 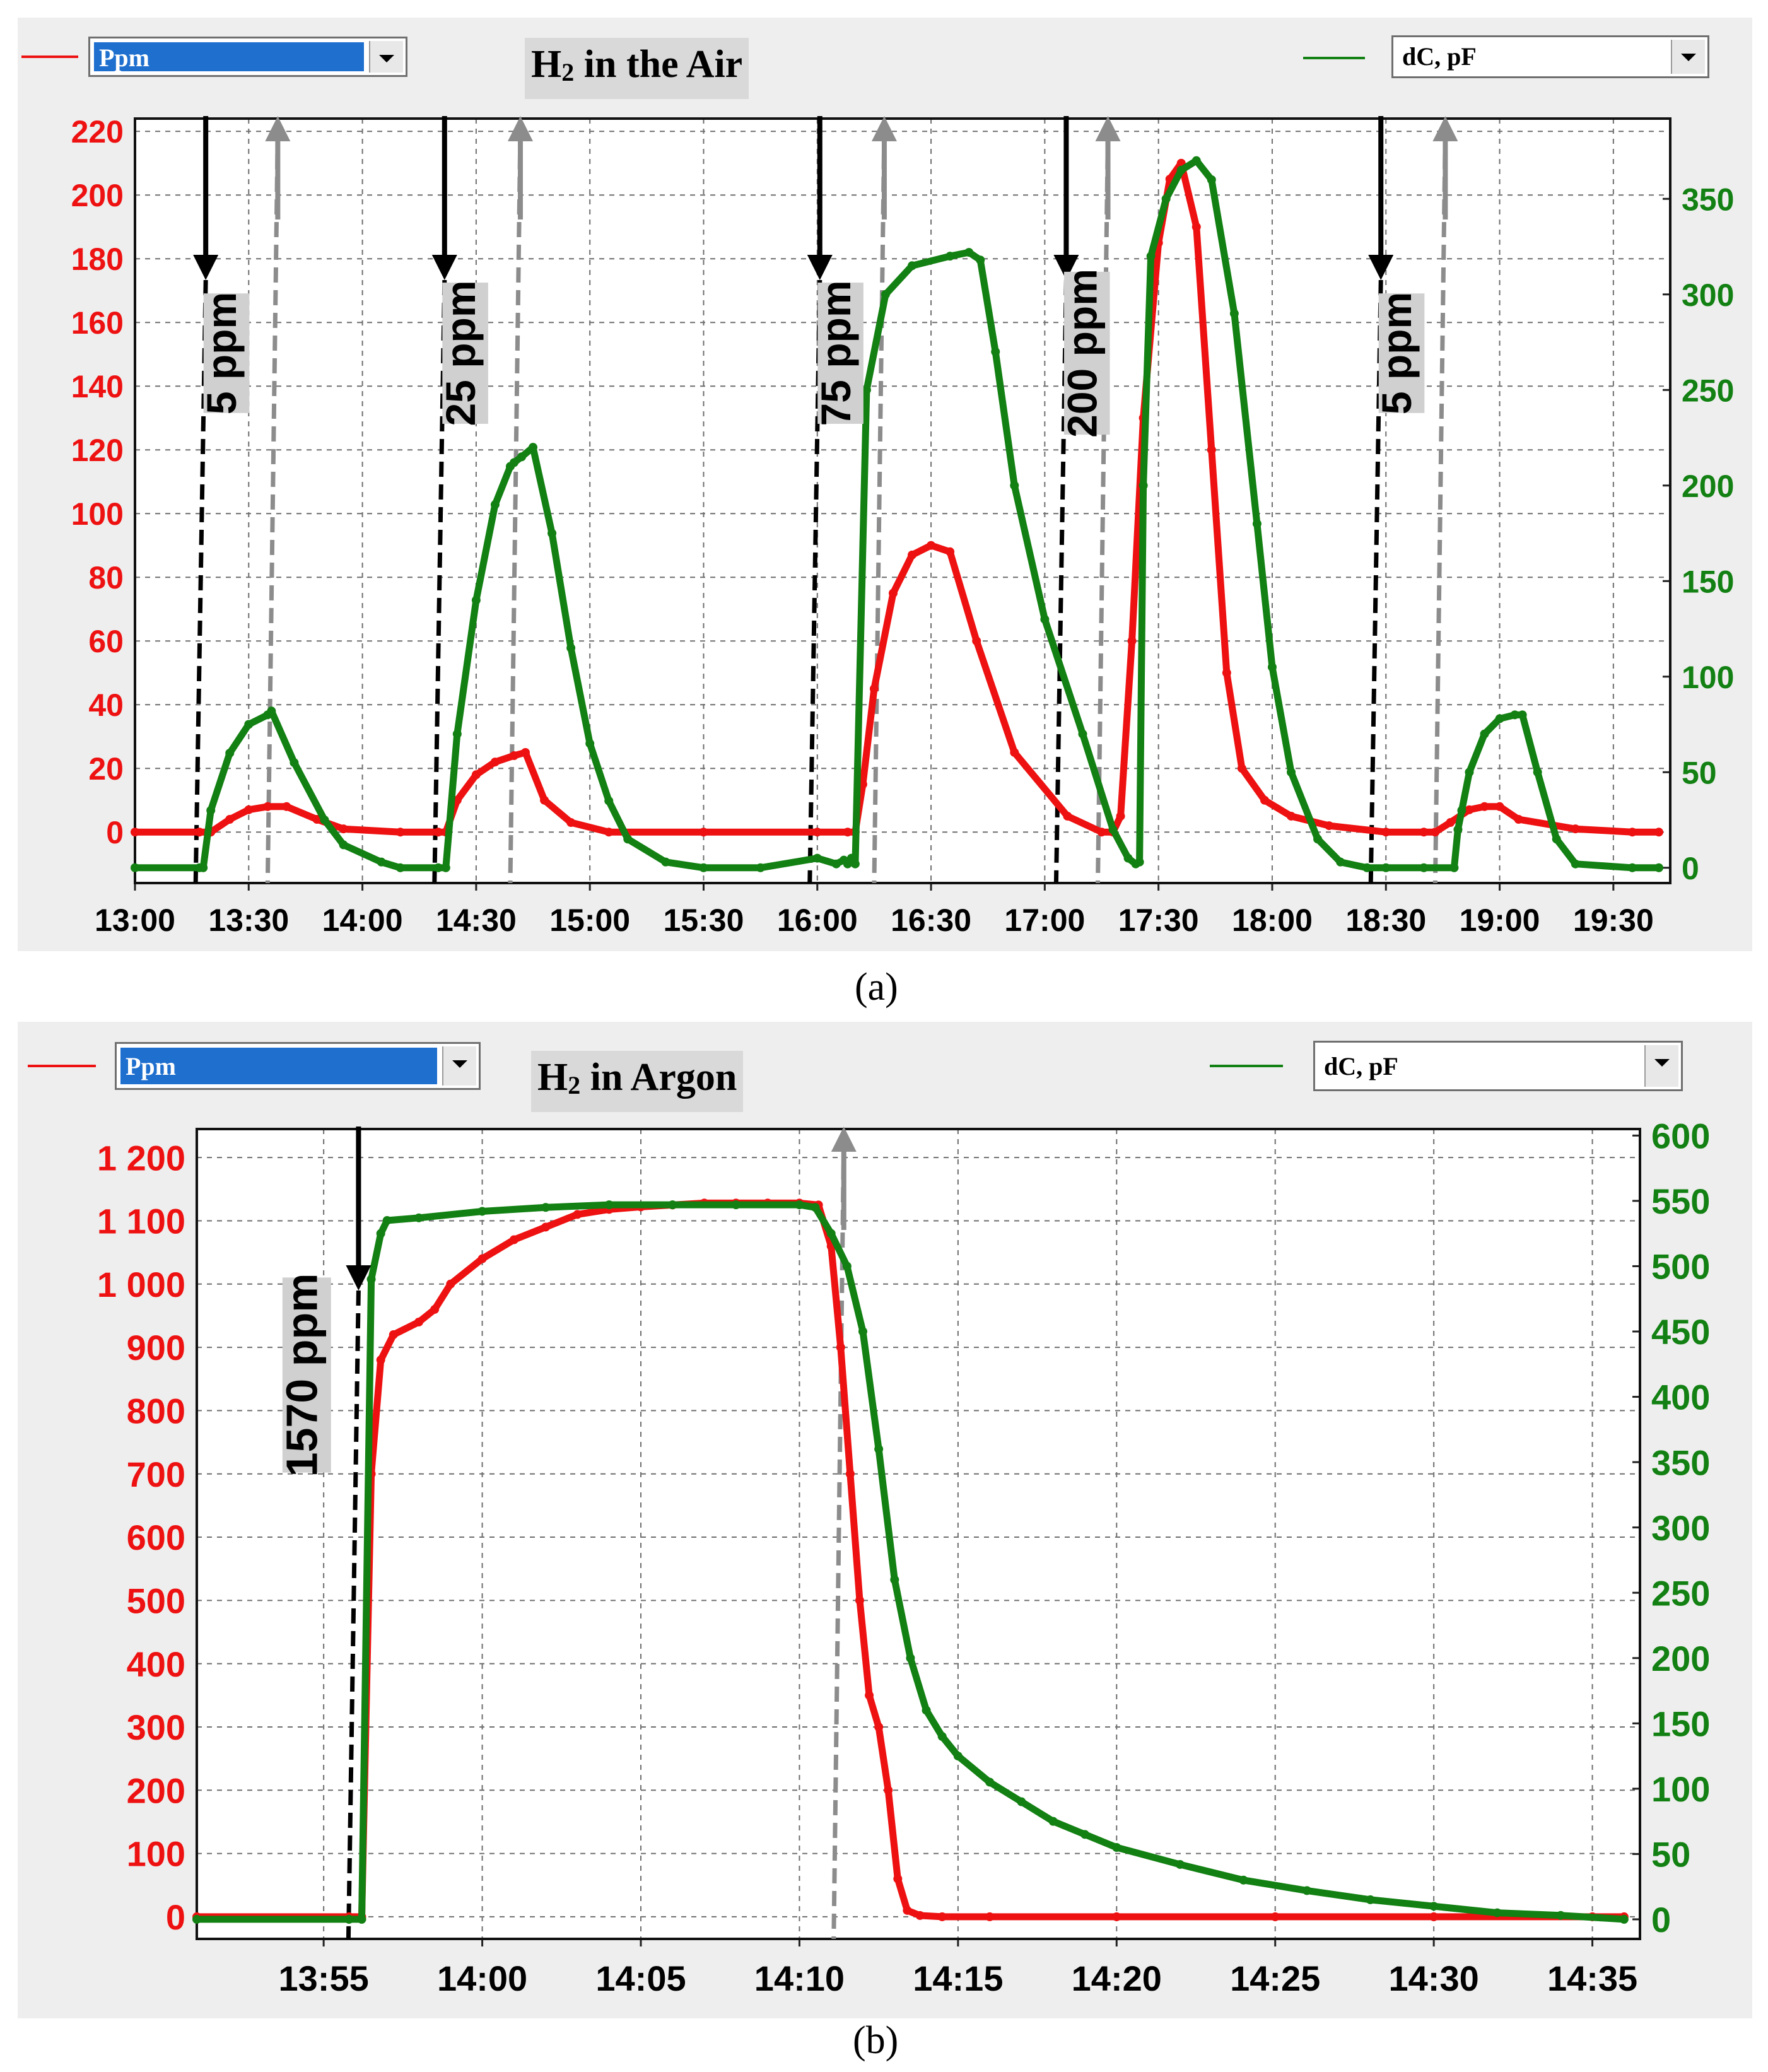 What do you see at coordinates (1550, 56) in the screenshot?
I see `series-selector-right-a: dC, pF` at bounding box center [1550, 56].